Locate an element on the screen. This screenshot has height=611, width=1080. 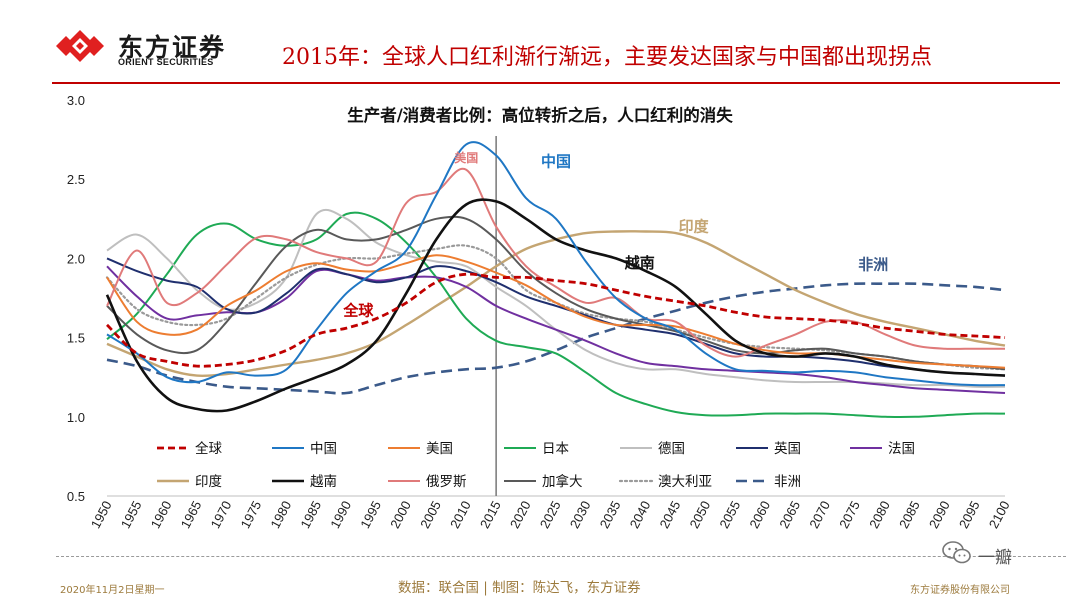
annotation-label: 非洲 is located at coordinates (873, 264).